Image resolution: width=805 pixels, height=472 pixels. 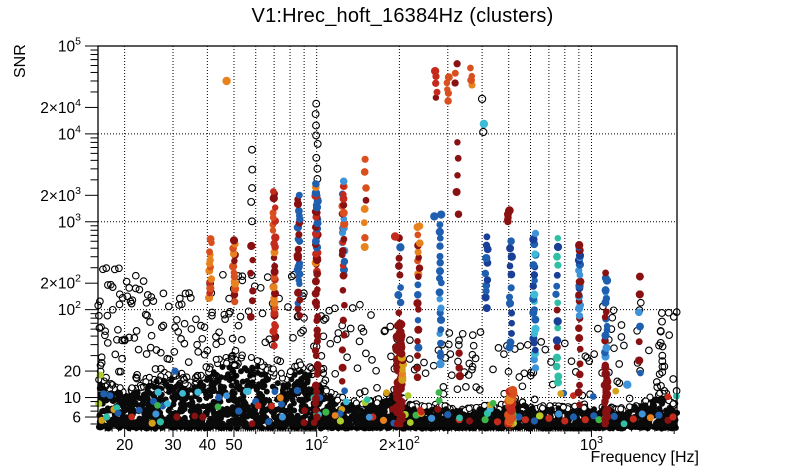 I want to click on svg-text: 6, so click(x=76, y=418).